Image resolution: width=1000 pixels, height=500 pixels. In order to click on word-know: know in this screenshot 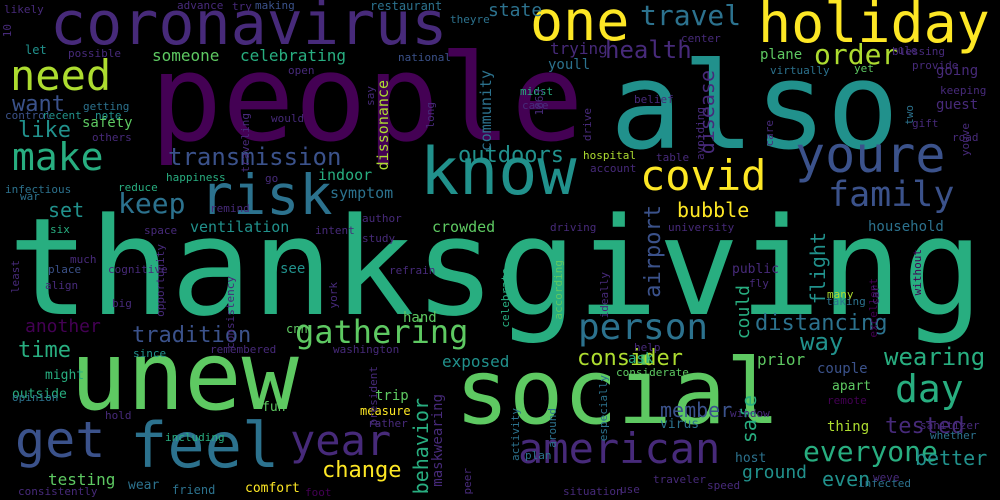, I will do `click(498, 172)`.